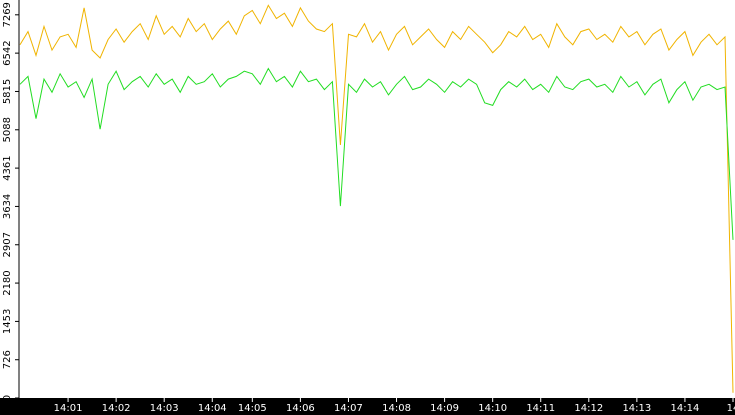 The image size is (735, 415). What do you see at coordinates (252, 408) in the screenshot?
I see `x-tick-label: 14:05` at bounding box center [252, 408].